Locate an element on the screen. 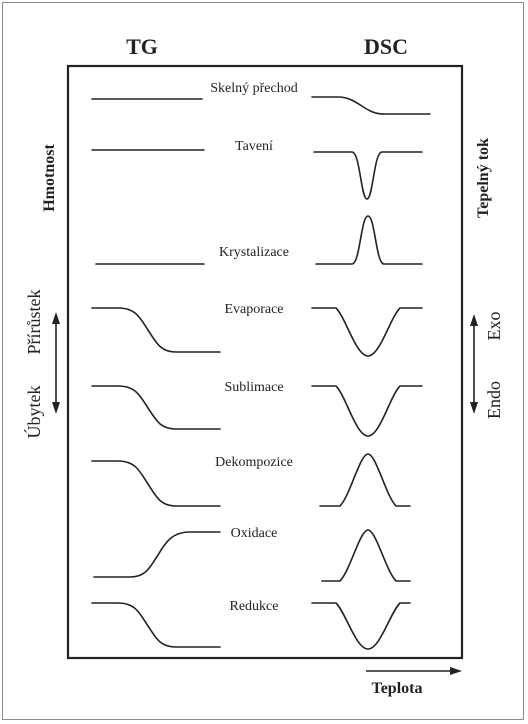 The width and height of the screenshot is (528, 724). right-axis-title: Tepelný tok is located at coordinates (483, 178).